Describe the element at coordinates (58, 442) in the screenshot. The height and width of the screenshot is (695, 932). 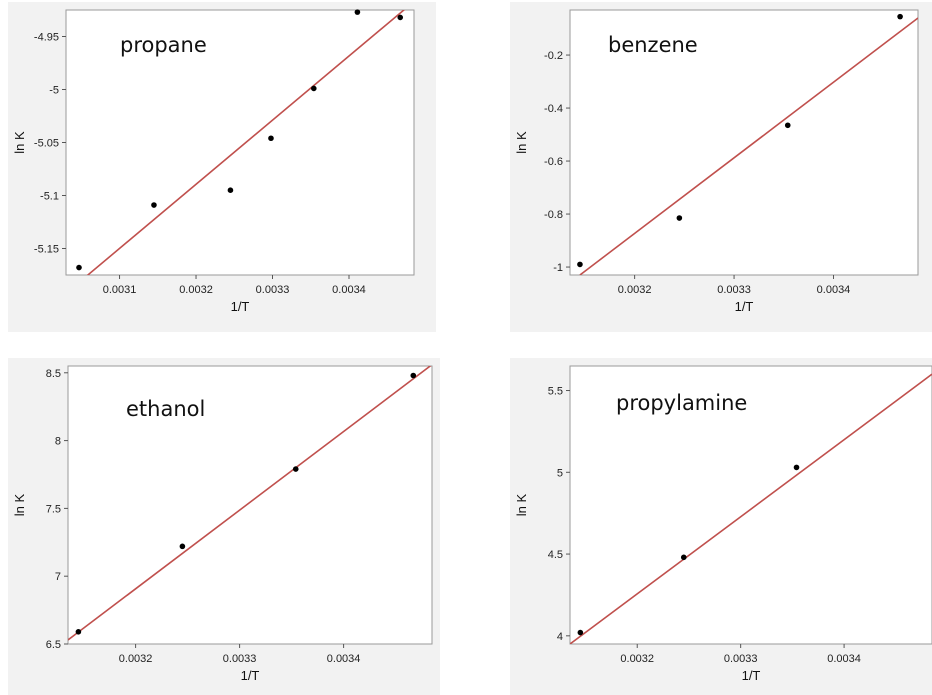
I see `chart-2-ytick-label: 8` at that location.